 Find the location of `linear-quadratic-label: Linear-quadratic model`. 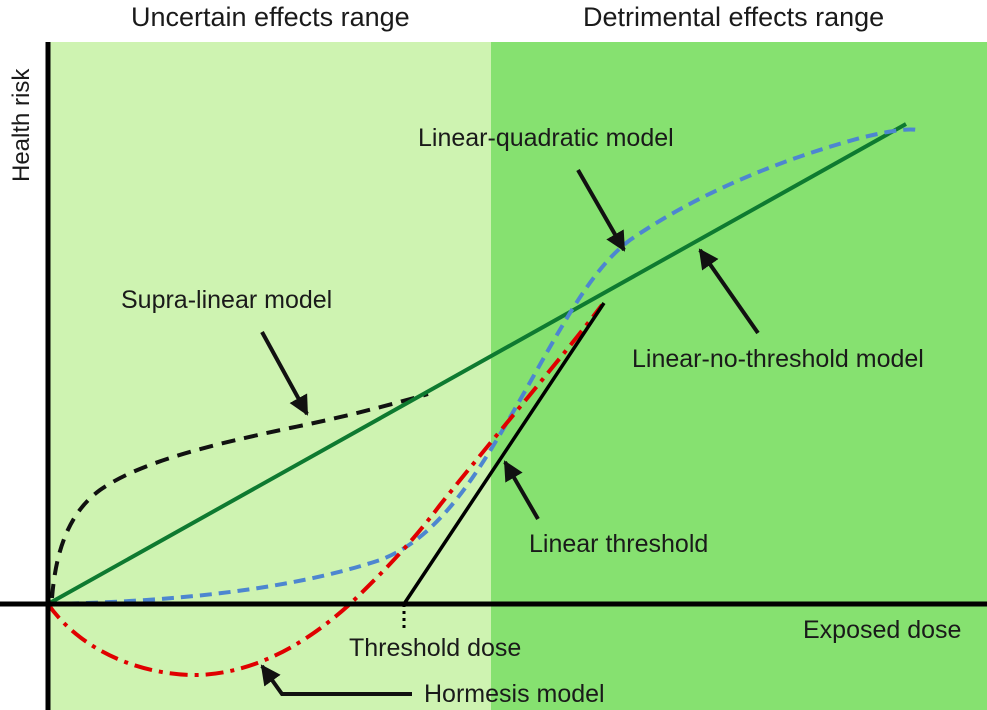

linear-quadratic-label: Linear-quadratic model is located at coordinates (546, 138).